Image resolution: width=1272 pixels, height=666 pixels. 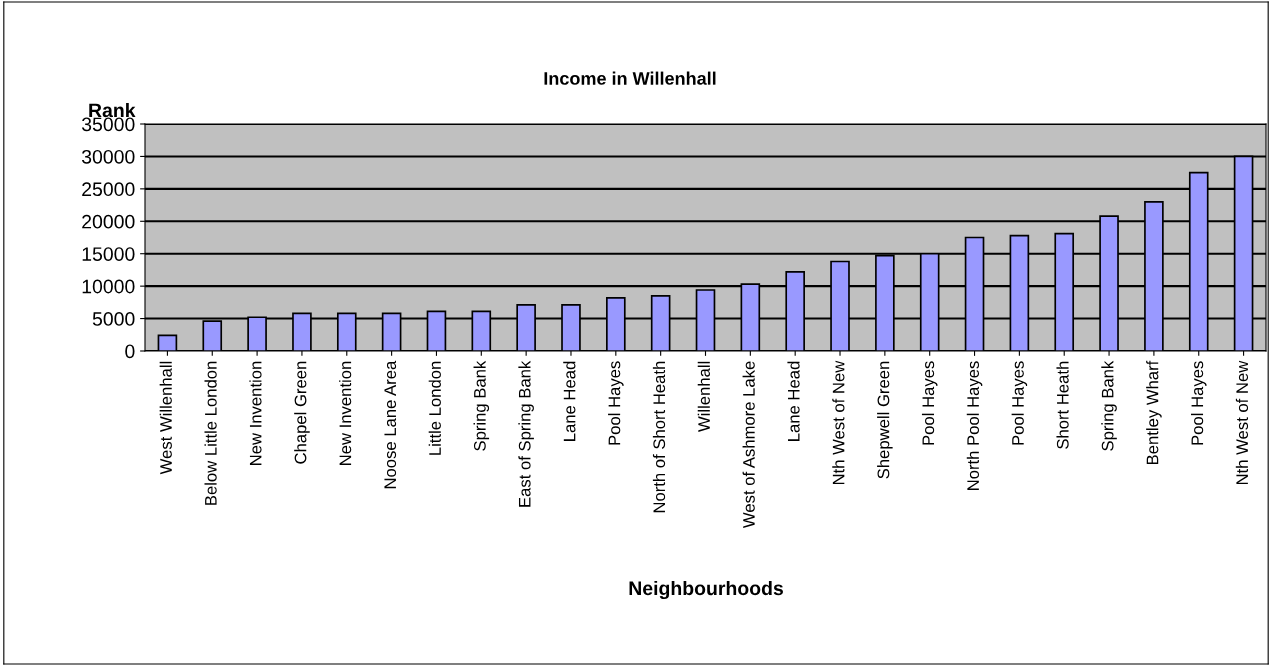 What do you see at coordinates (302, 412) in the screenshot?
I see `x-tick-label: Chapel Green` at bounding box center [302, 412].